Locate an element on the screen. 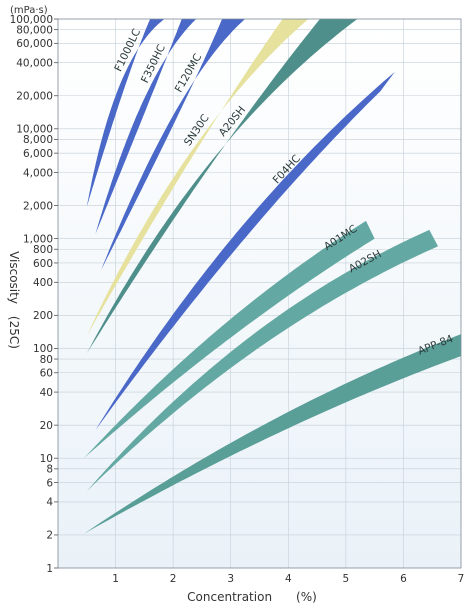 The image size is (470, 606). y-tick-label: 40 is located at coordinates (46, 393).